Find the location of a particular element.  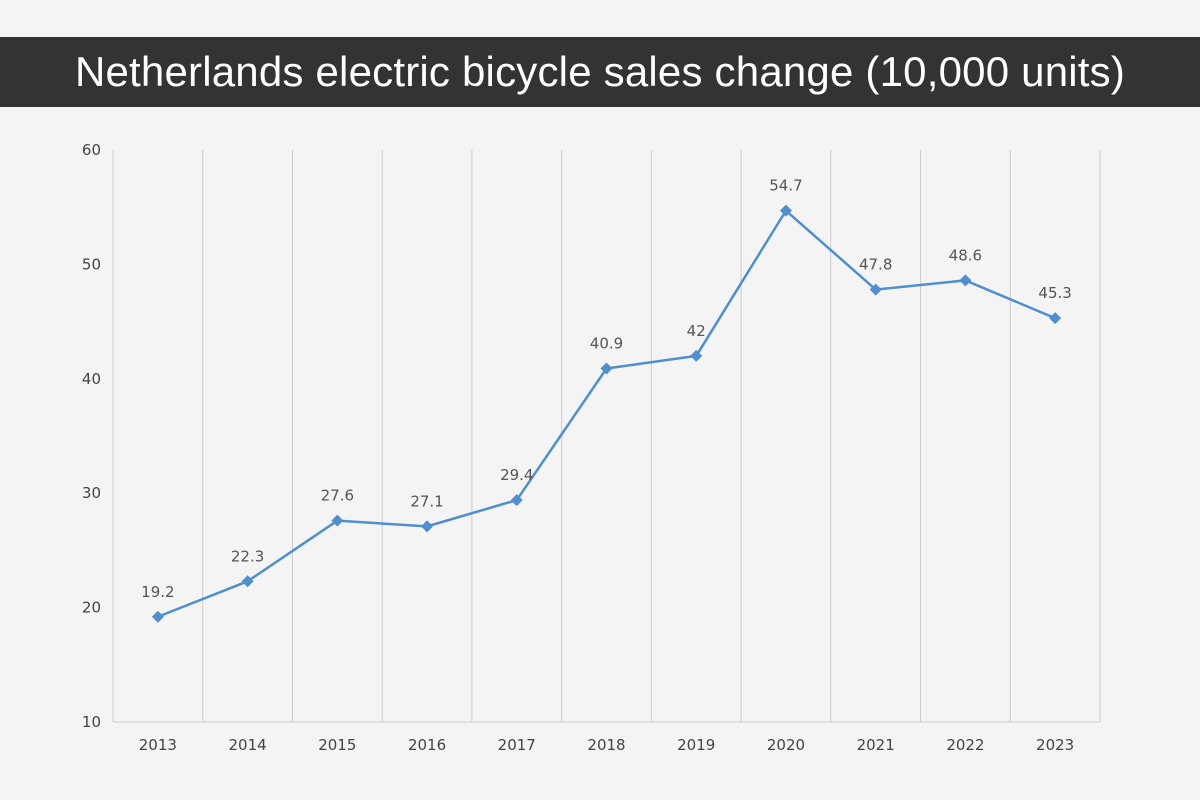

y-tick-label: 60 is located at coordinates (91, 150).